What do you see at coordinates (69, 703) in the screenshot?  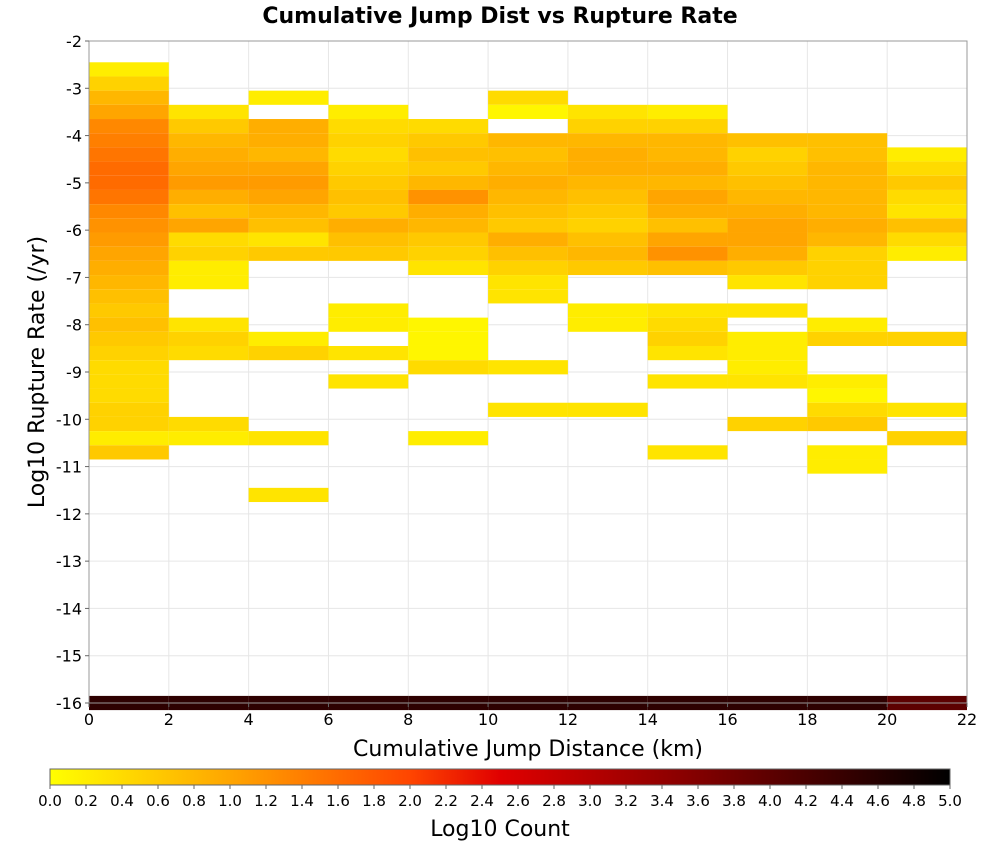 I see `y-tick-label: -16` at bounding box center [69, 703].